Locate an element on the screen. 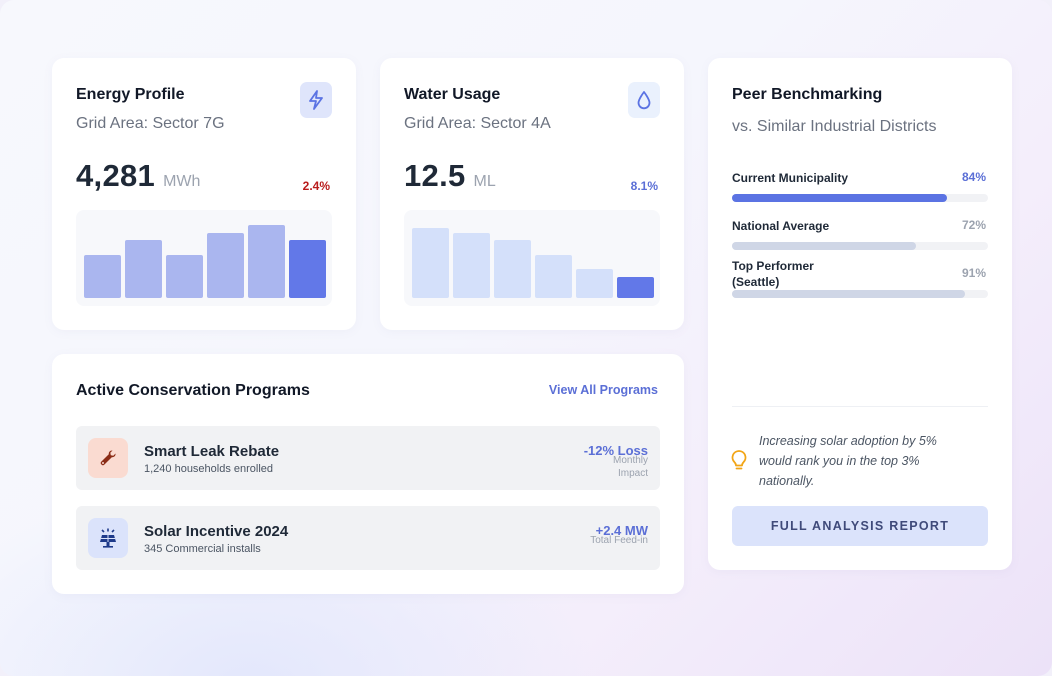 Image resolution: width=1052 pixels, height=676 pixels. water-card-subtitle: Grid Area: Sector 4A is located at coordinates (477, 123).